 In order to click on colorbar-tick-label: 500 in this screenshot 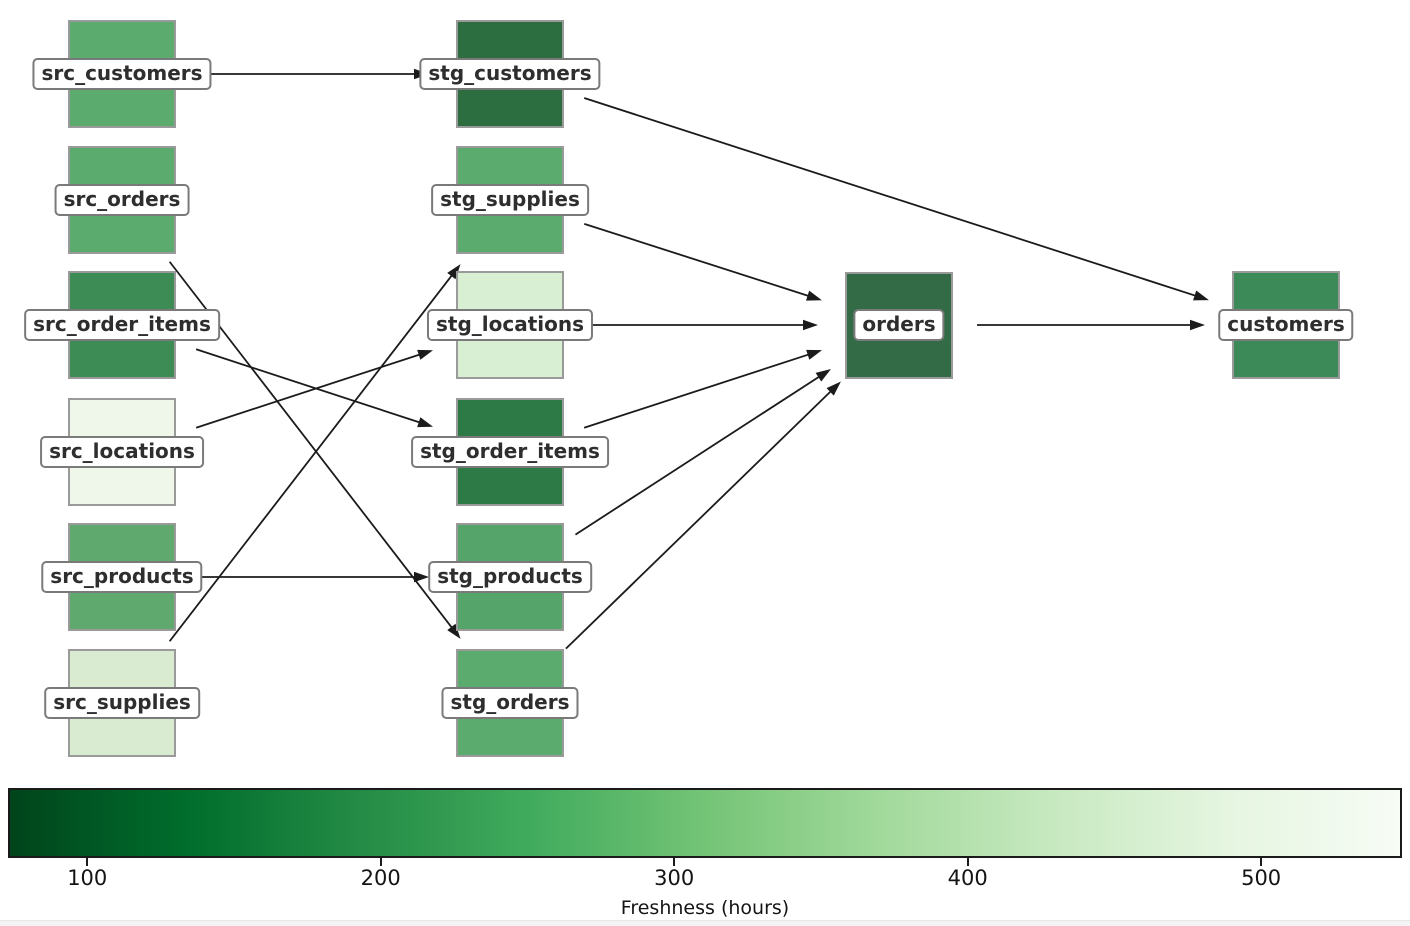, I will do `click(1261, 878)`.